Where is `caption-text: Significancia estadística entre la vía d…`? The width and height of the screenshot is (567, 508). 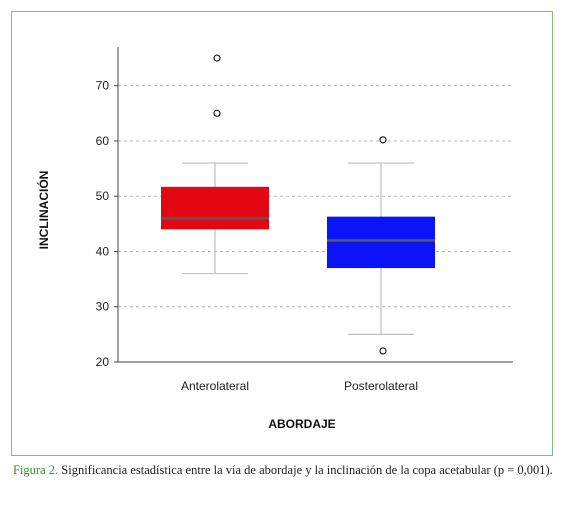
caption-text: Significancia estadística entre la vía d… is located at coordinates (305, 470).